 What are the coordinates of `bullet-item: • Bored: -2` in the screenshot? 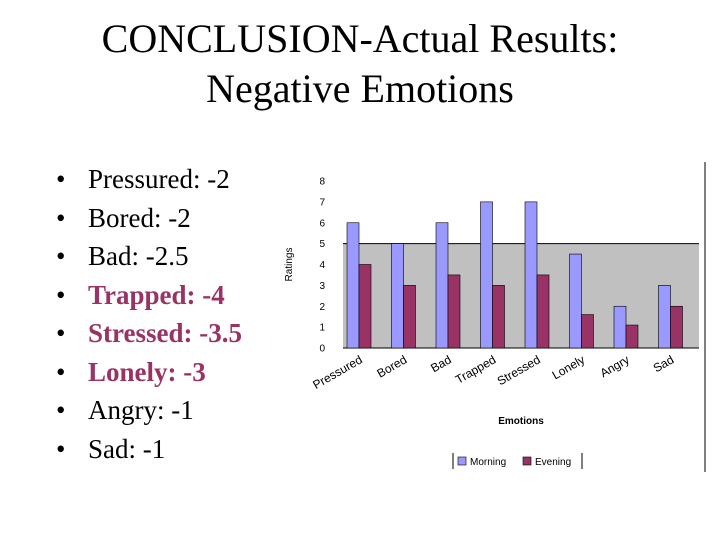 It's located at (149, 218).